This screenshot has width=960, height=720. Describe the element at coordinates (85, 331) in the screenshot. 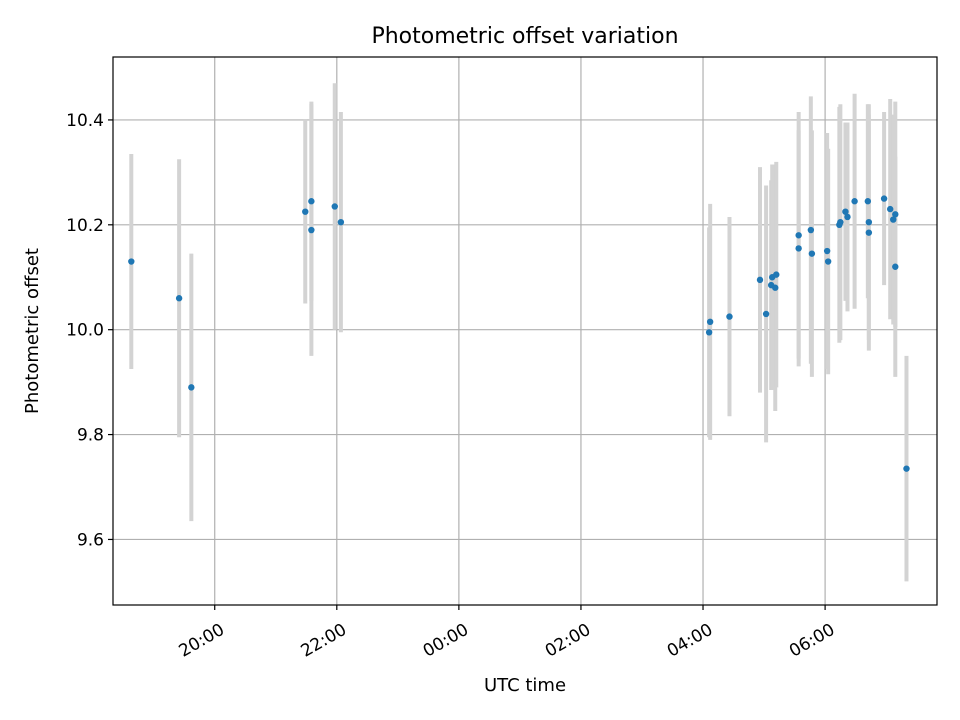

I see `y-tick-label: 10.0` at that location.